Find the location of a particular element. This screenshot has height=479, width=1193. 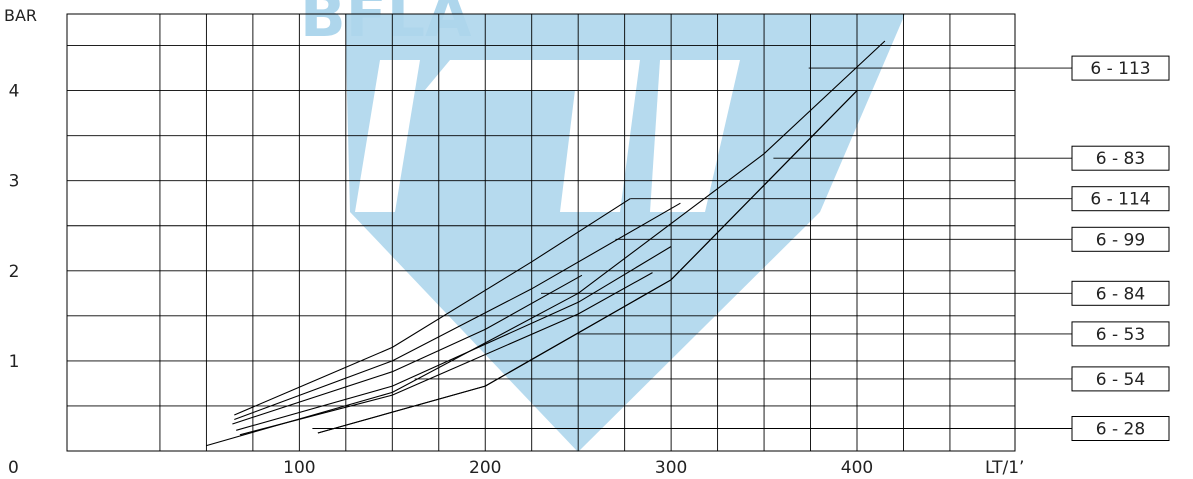

origin-label: 0 is located at coordinates (13, 468).